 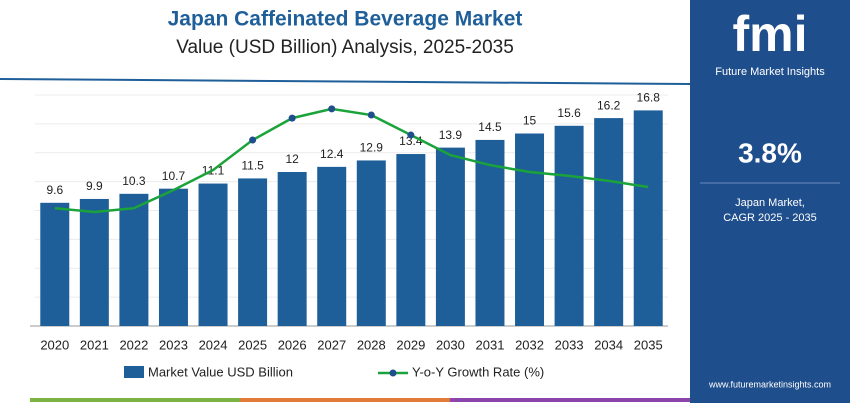 I want to click on legend-dot, so click(x=393, y=373).